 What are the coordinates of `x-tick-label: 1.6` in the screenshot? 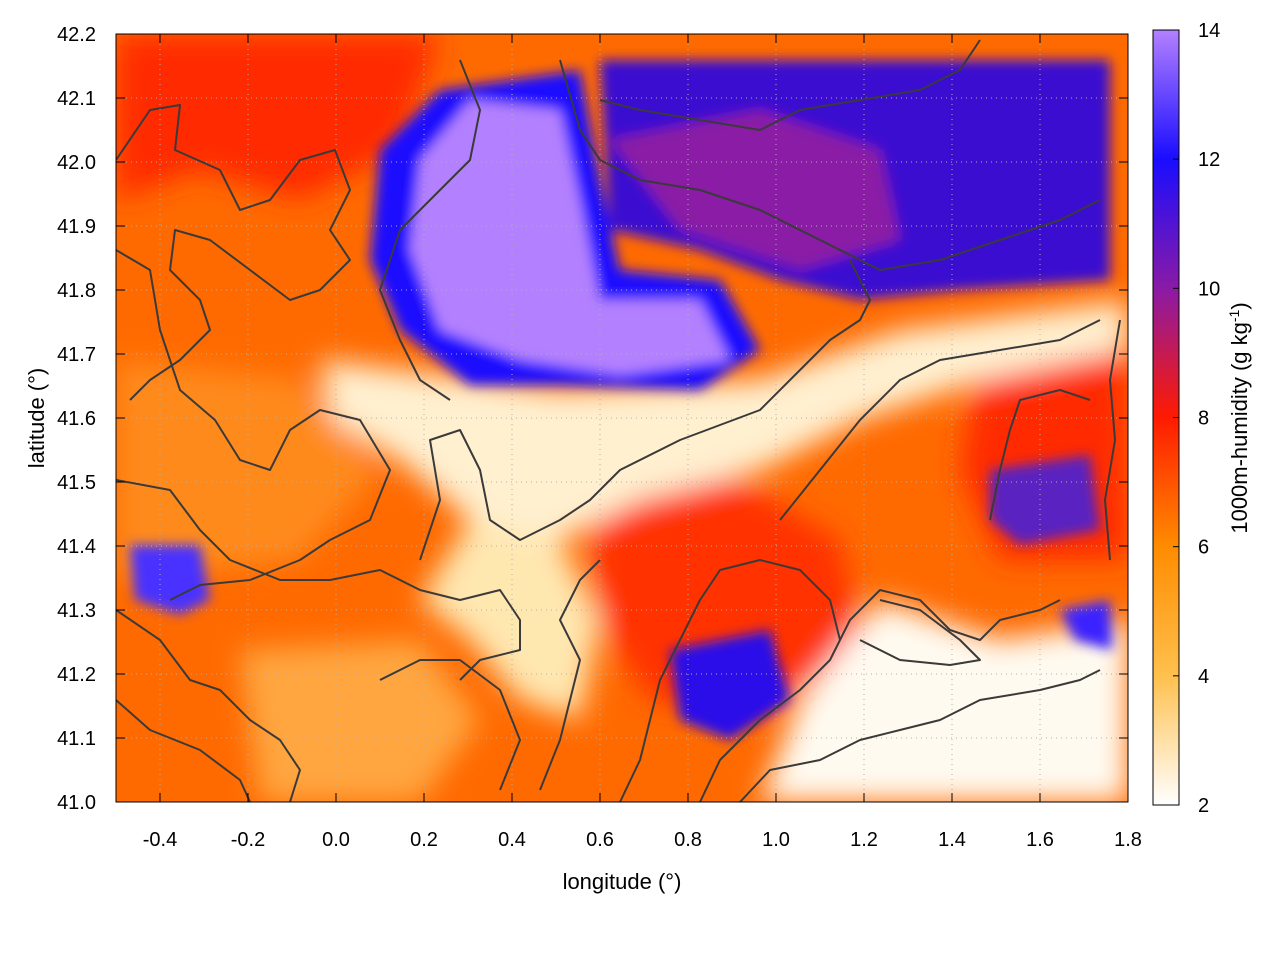 It's located at (1040, 840).